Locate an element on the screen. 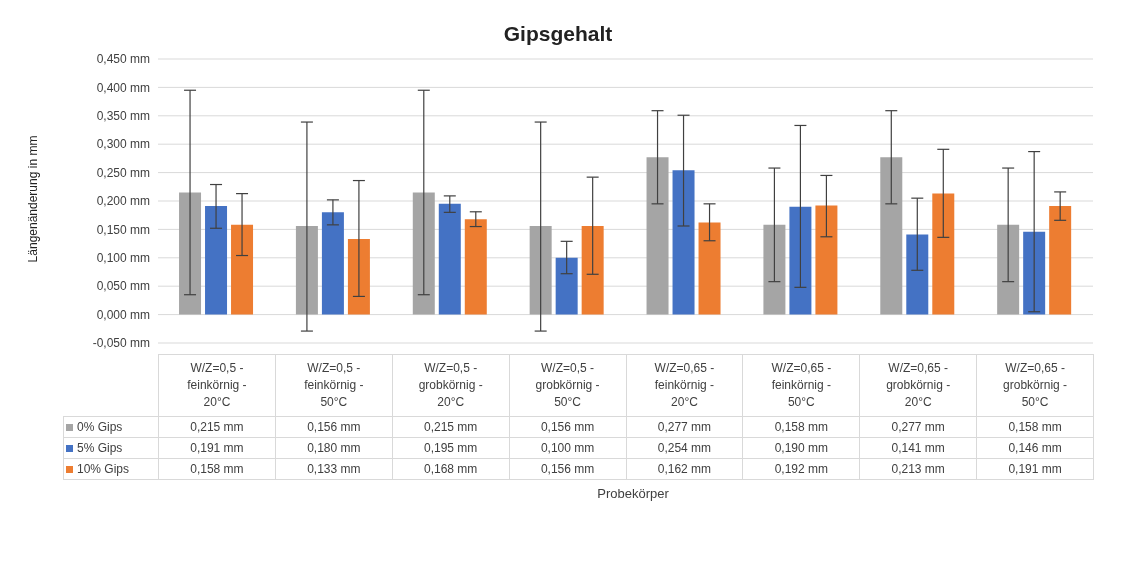 Image resolution: width=1131 pixels, height=585 pixels. data-label: 0,213 mm is located at coordinates (918, 469).